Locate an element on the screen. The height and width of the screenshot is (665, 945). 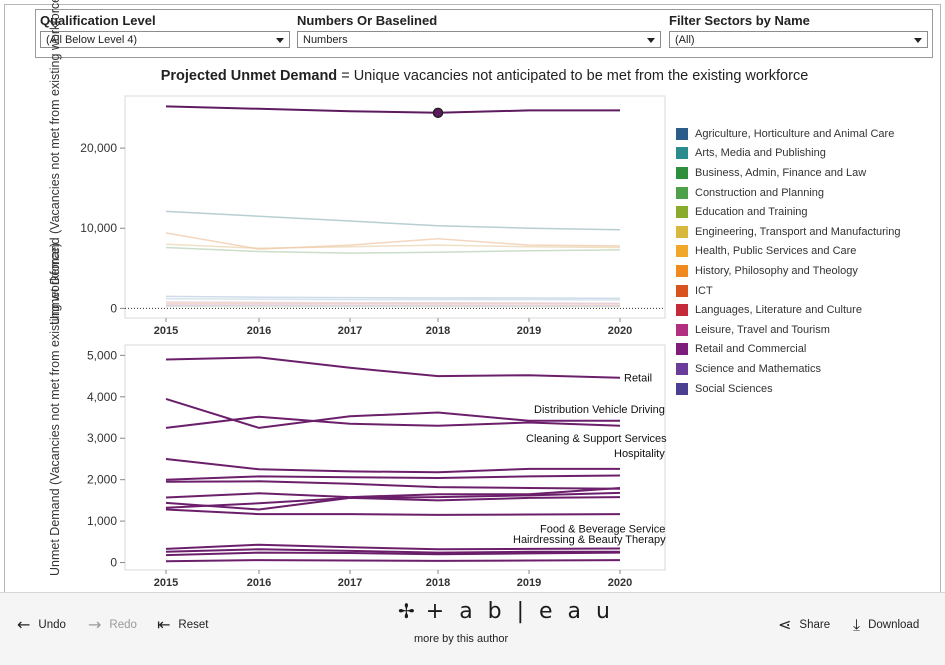
legend-item: Leisure, Travel and Tourism is located at coordinates (806, 330).